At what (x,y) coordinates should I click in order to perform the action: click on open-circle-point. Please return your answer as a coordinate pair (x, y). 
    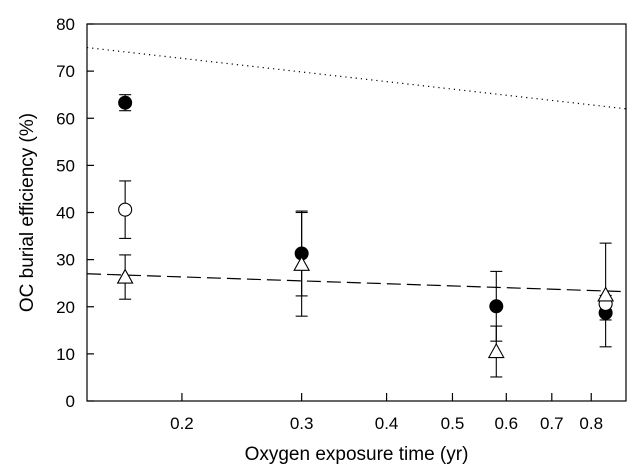
    Looking at the image, I should click on (125, 209).